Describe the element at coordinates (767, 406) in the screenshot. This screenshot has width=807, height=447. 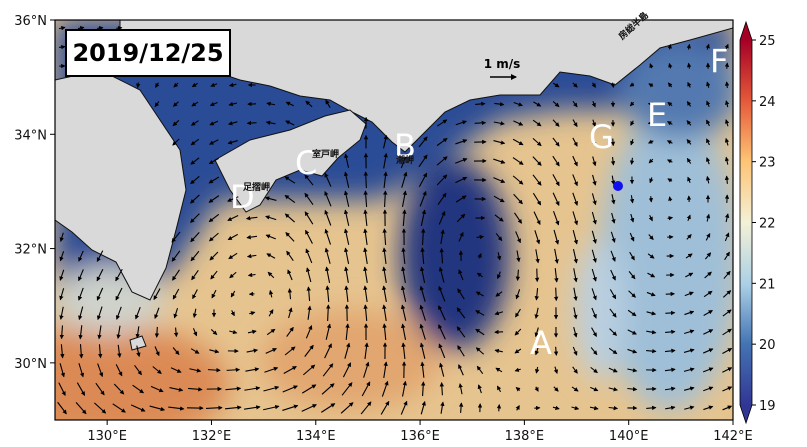
I see `colorbar-tick-label: 19` at that location.